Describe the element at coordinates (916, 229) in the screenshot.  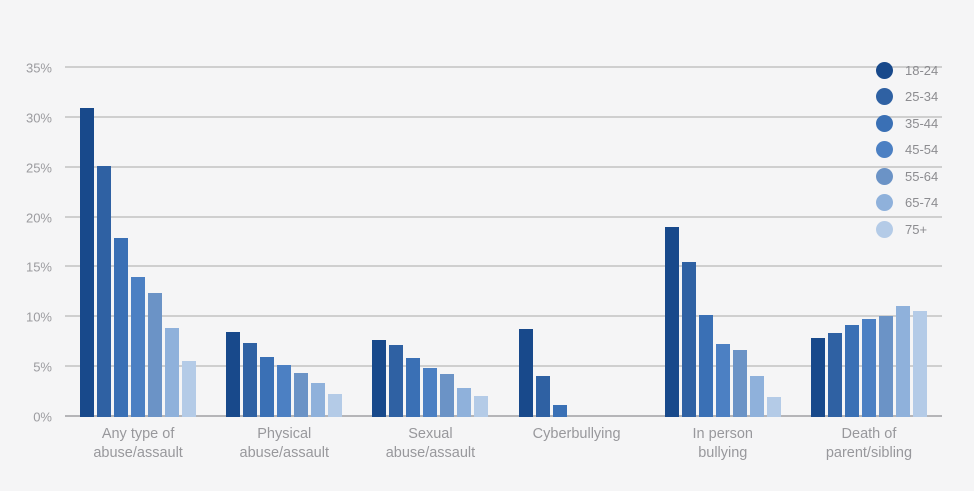
I see `legend-label: 75+` at that location.